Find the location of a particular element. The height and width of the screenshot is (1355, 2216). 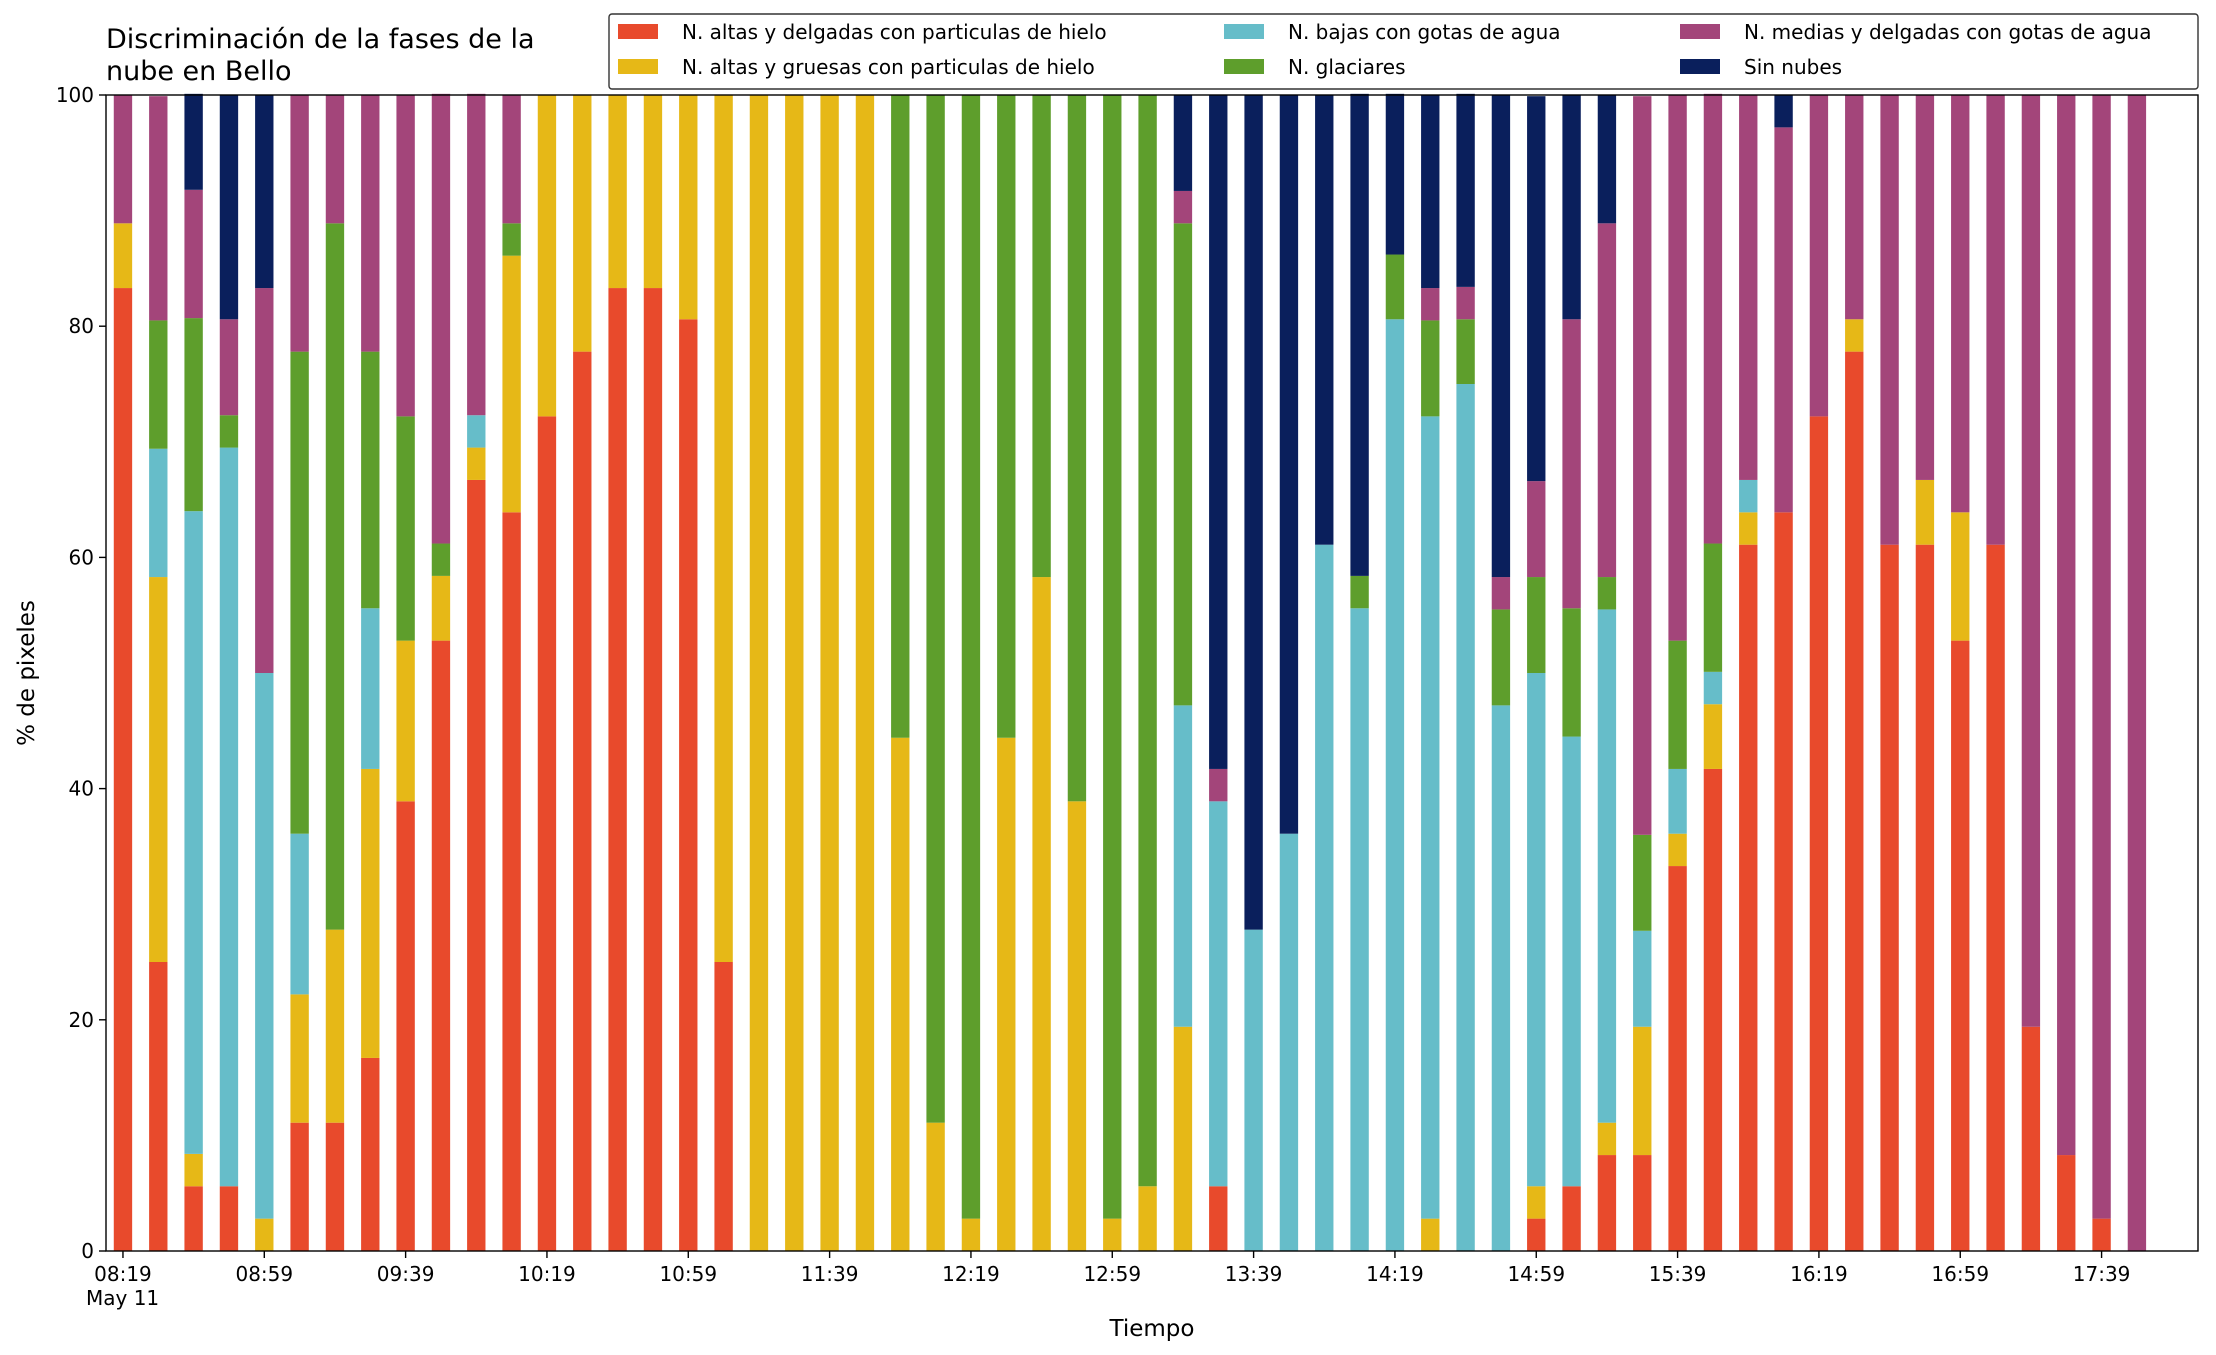

x-tick-label: 16:19 is located at coordinates (1819, 1274).